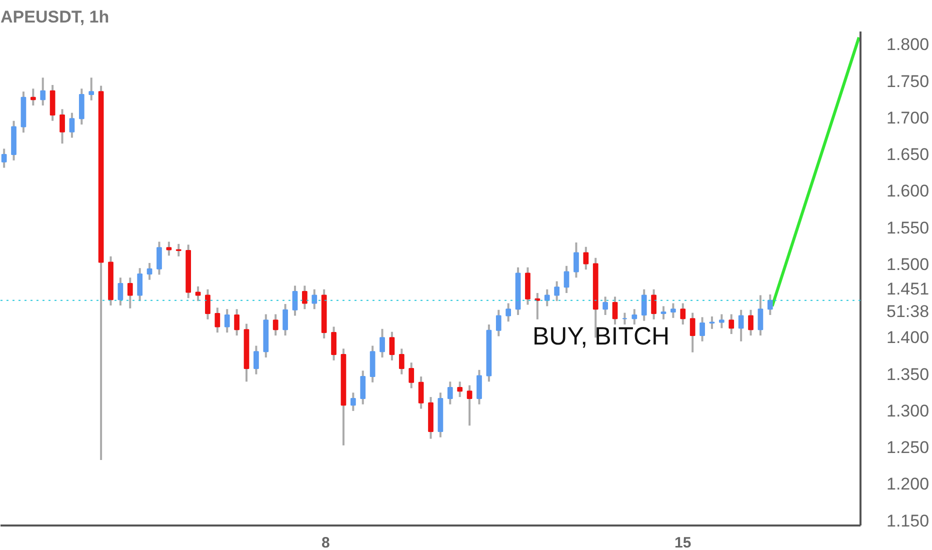  What do you see at coordinates (55, 17) in the screenshot?
I see `chart-title: APEUSDT, 1h` at bounding box center [55, 17].